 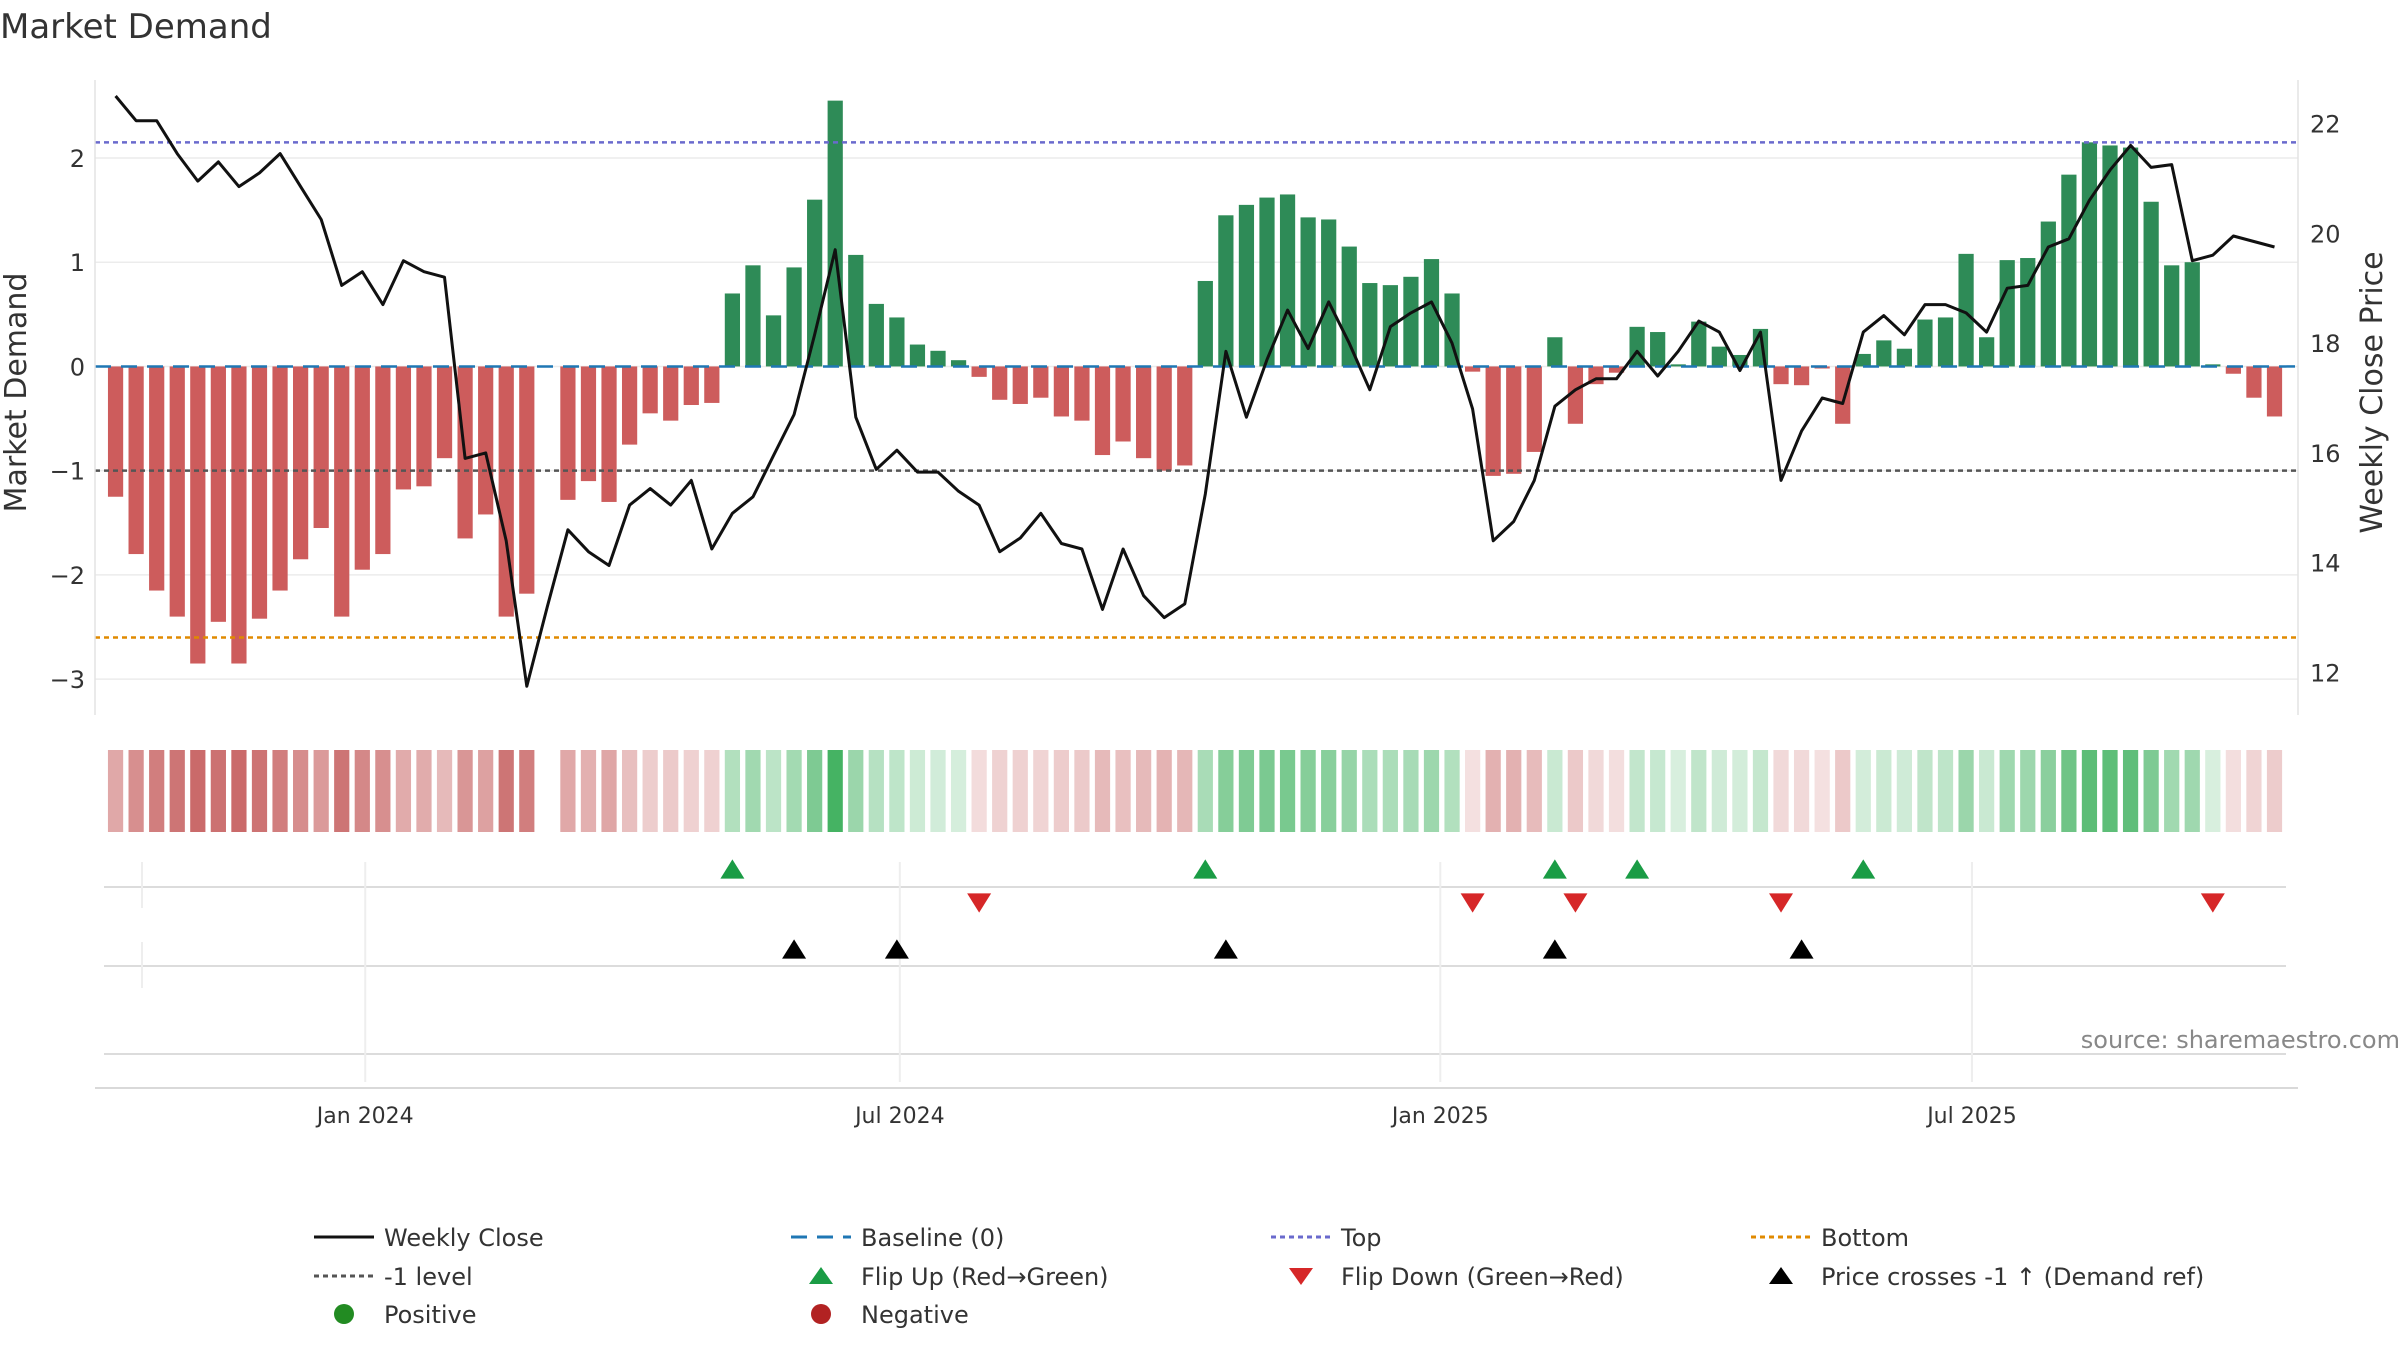 What do you see at coordinates (959, 1277) in the screenshot?
I see `legend-item: Flip Up (Red→Green)` at bounding box center [959, 1277].